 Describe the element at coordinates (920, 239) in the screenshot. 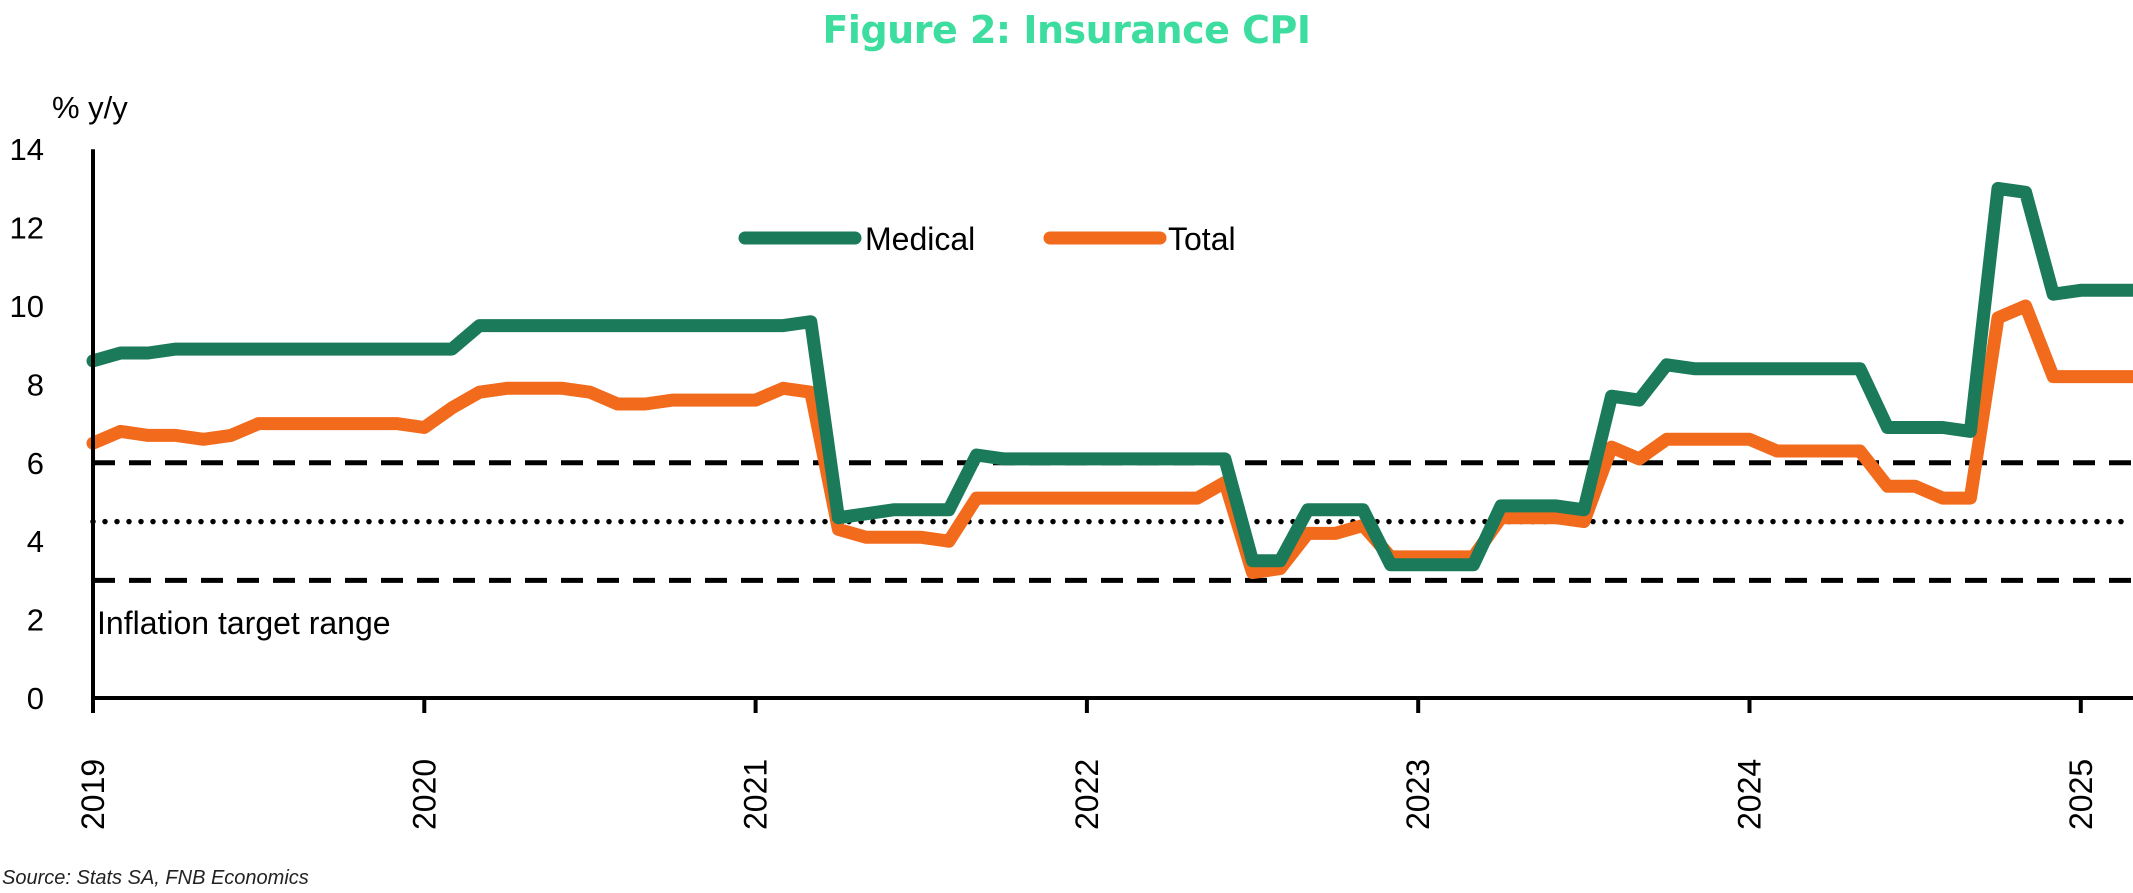

I see `legend-label-medical: Medical` at that location.